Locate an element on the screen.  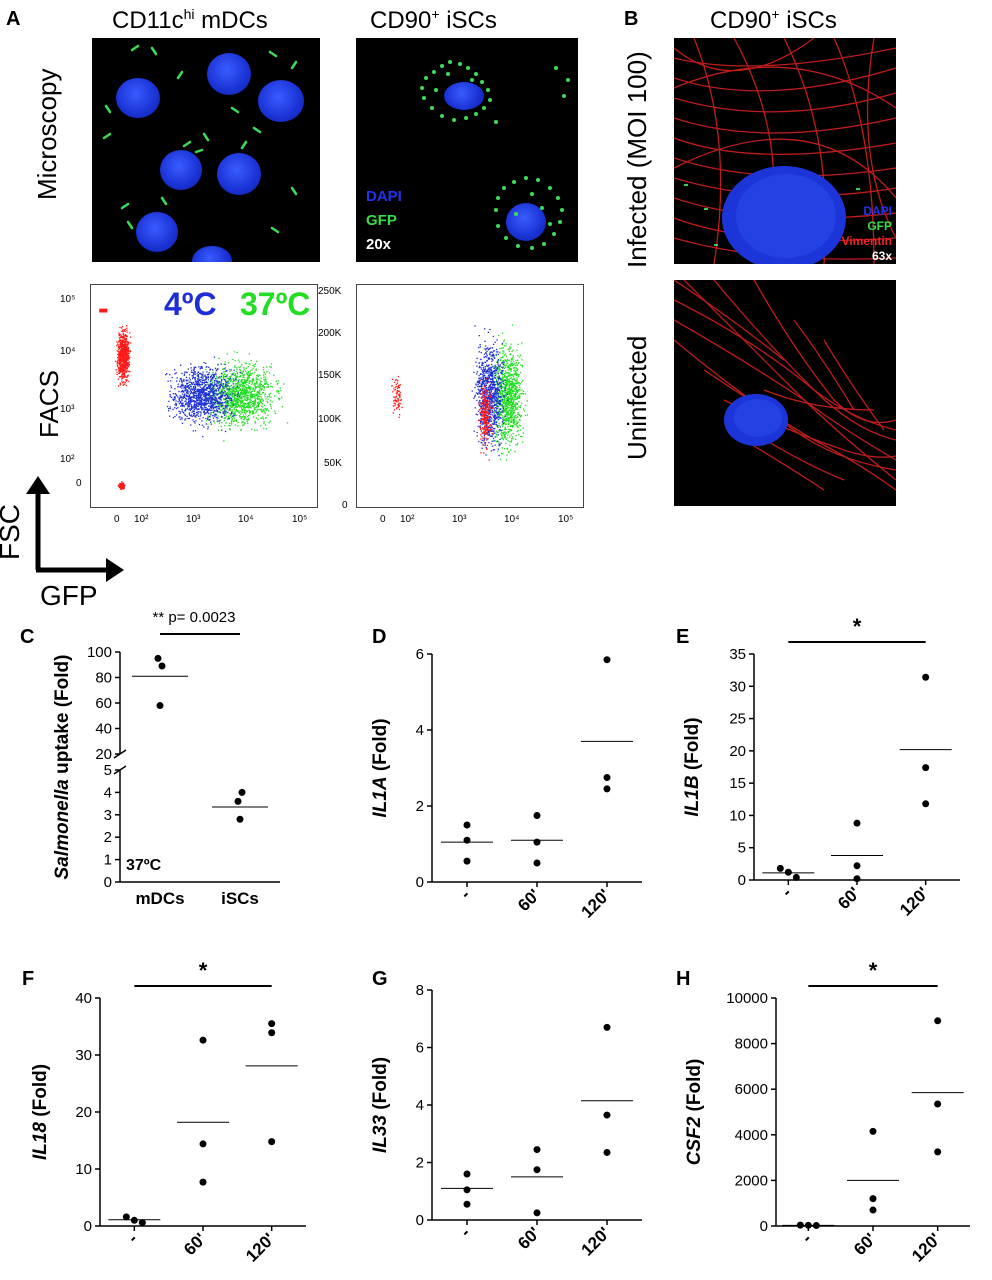
y-tick-label: 8 is located at coordinates (420, 990).